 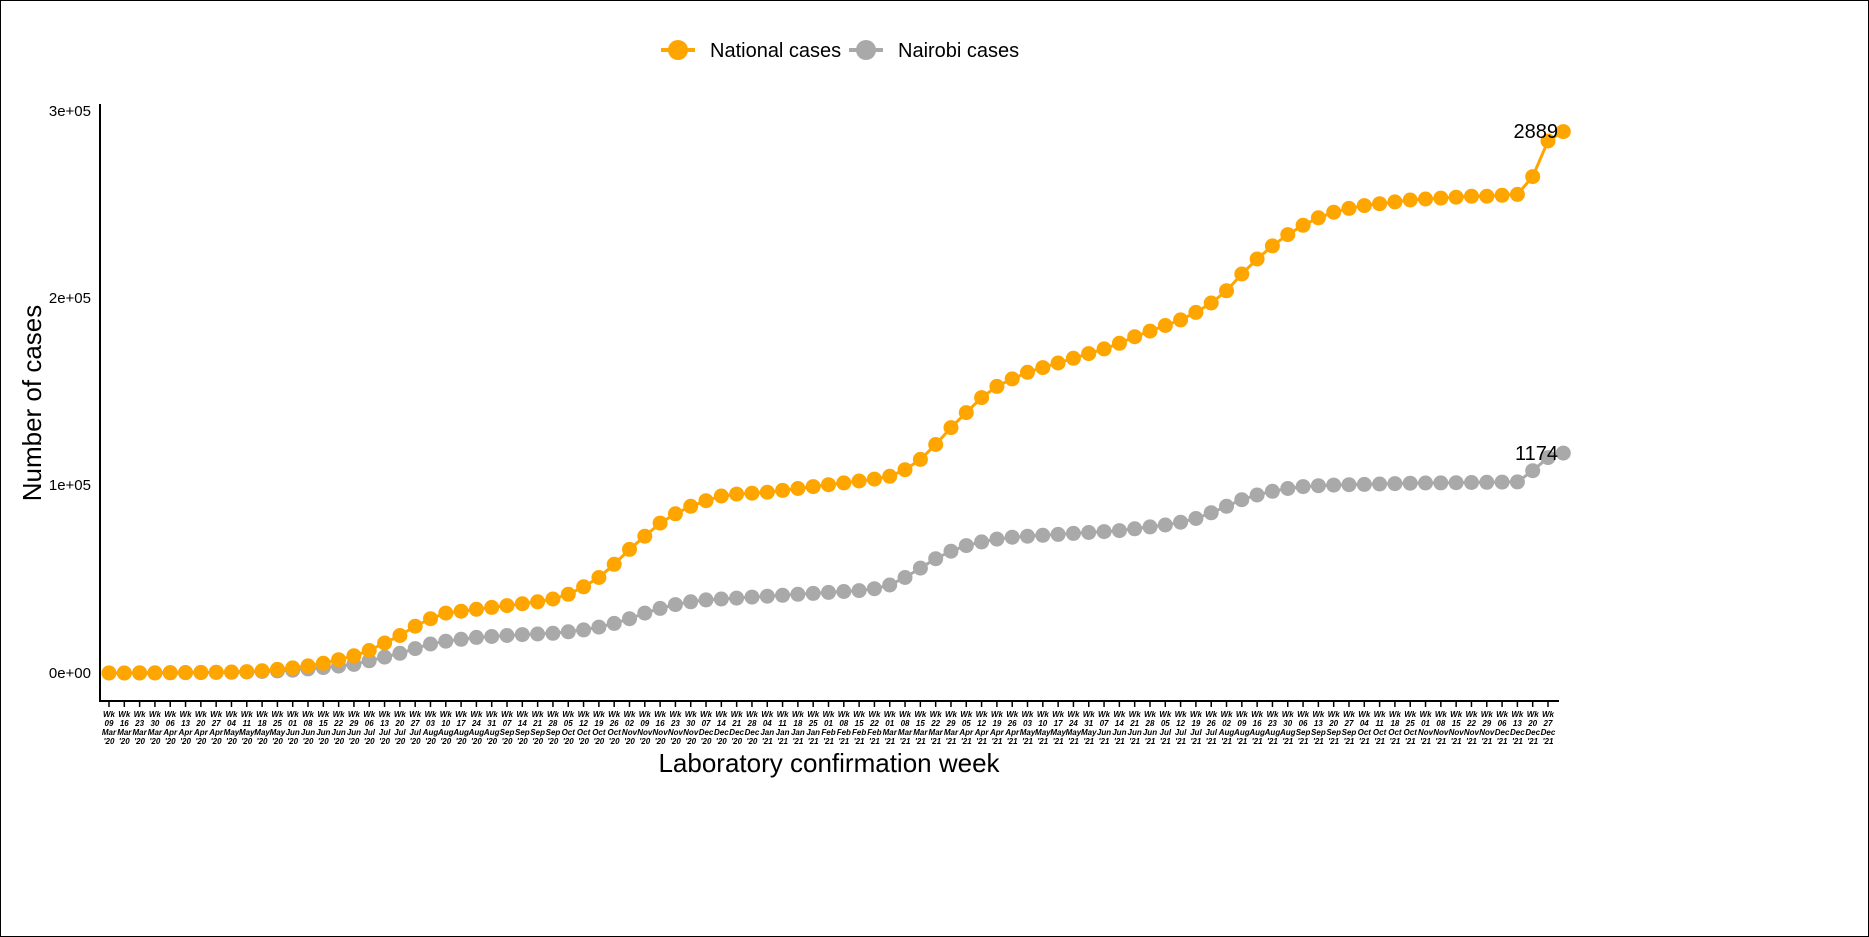 I want to click on x-tick-label: Wk 05 Apr '21, so click(x=966, y=728).